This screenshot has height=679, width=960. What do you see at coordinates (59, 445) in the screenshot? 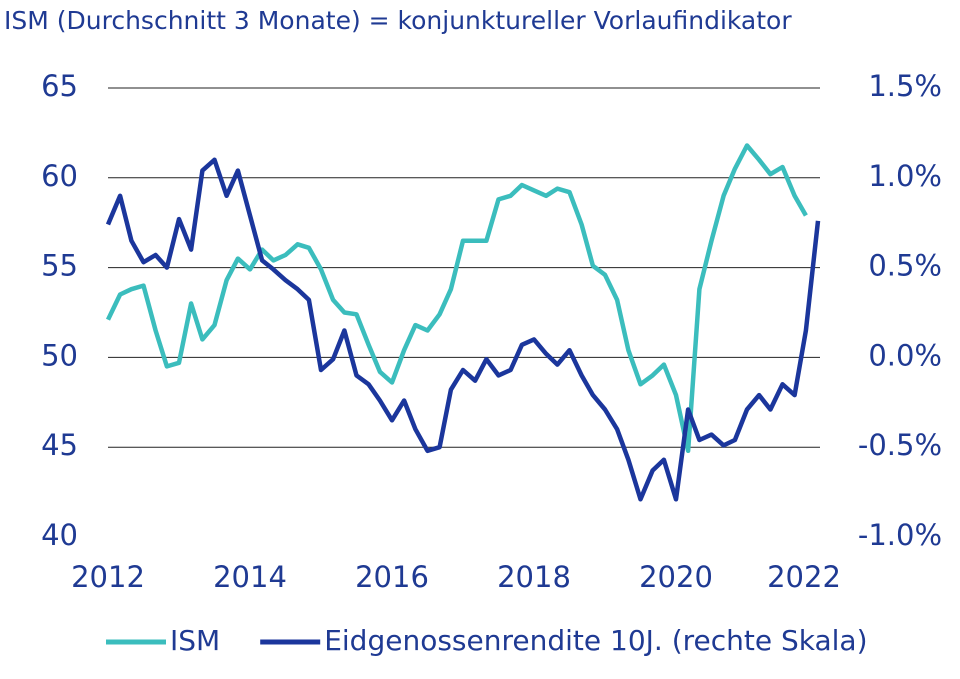
I see `y-tick-label: 45` at bounding box center [59, 445].